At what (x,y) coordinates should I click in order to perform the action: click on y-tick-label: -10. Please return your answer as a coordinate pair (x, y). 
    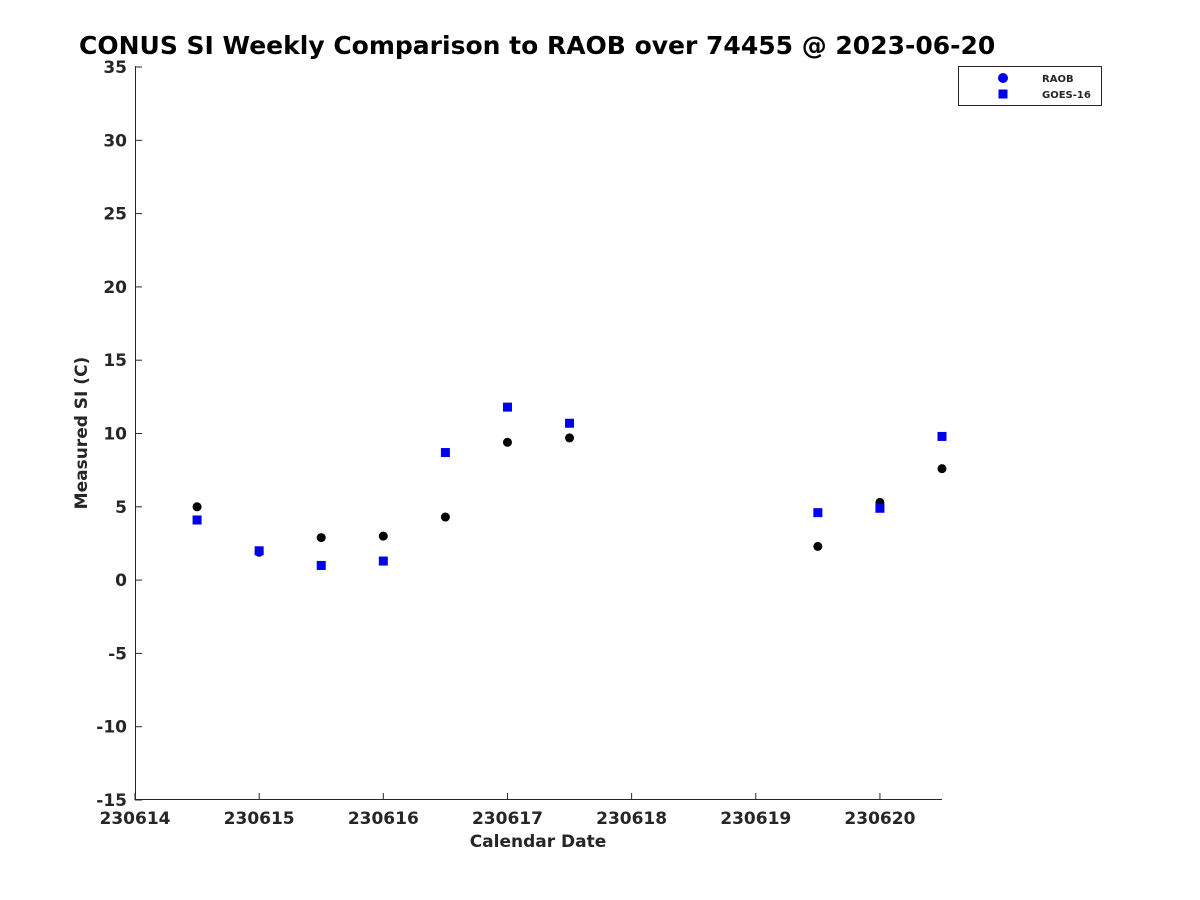
    Looking at the image, I should click on (111, 728).